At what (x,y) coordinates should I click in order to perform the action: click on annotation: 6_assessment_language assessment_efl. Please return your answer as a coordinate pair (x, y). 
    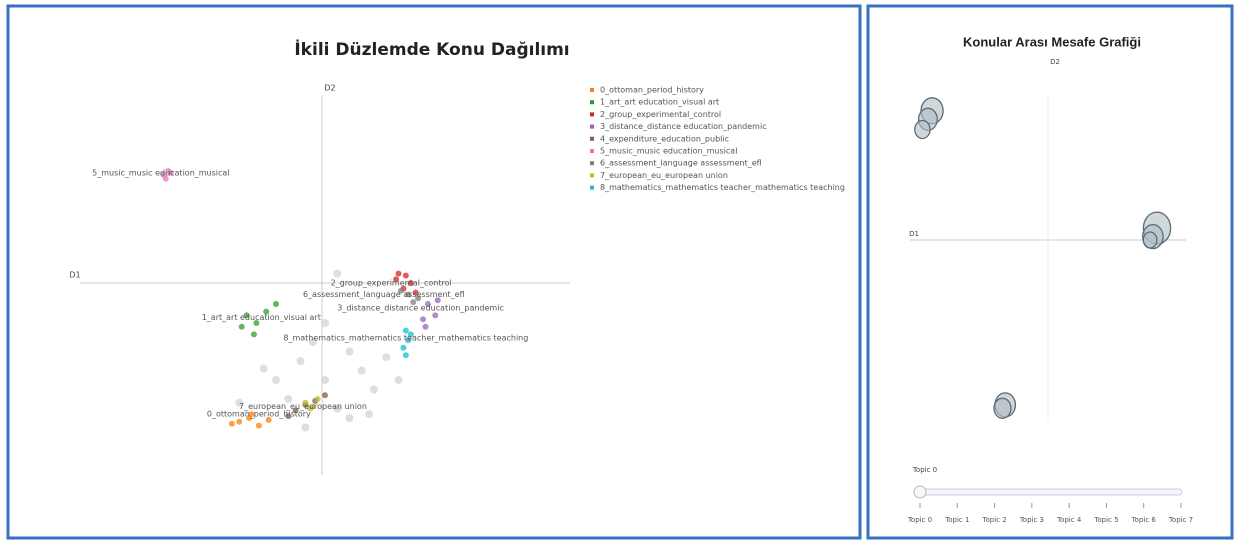
    Looking at the image, I should click on (384, 294).